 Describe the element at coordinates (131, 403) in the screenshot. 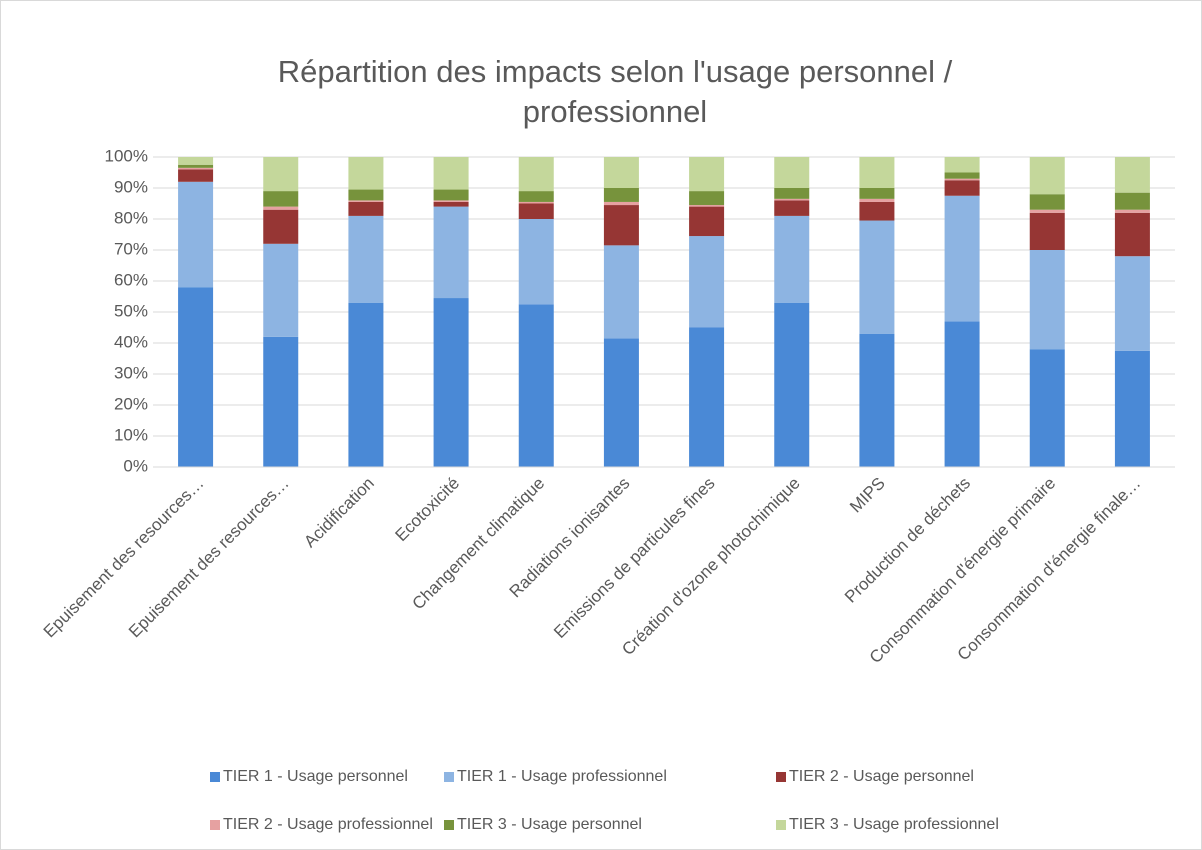

I see `y-tick-label: 20%` at that location.